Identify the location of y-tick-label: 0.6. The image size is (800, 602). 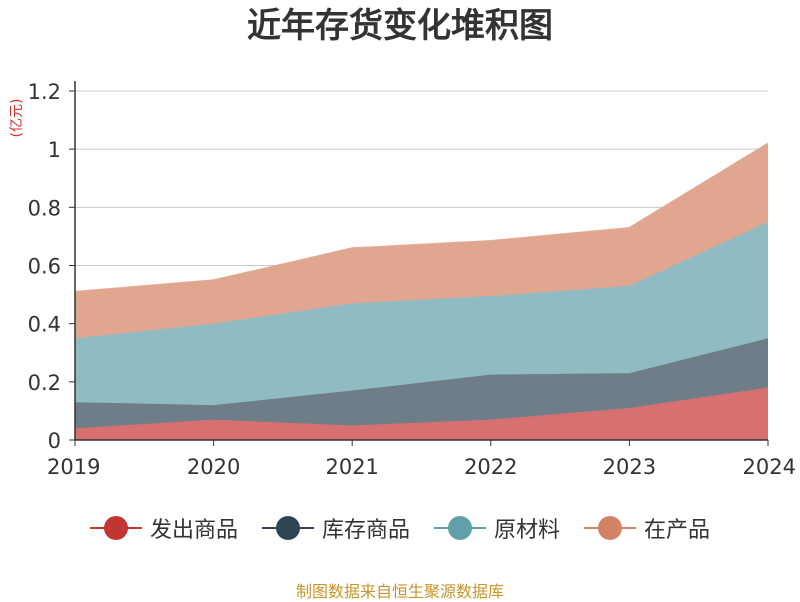
(44, 267).